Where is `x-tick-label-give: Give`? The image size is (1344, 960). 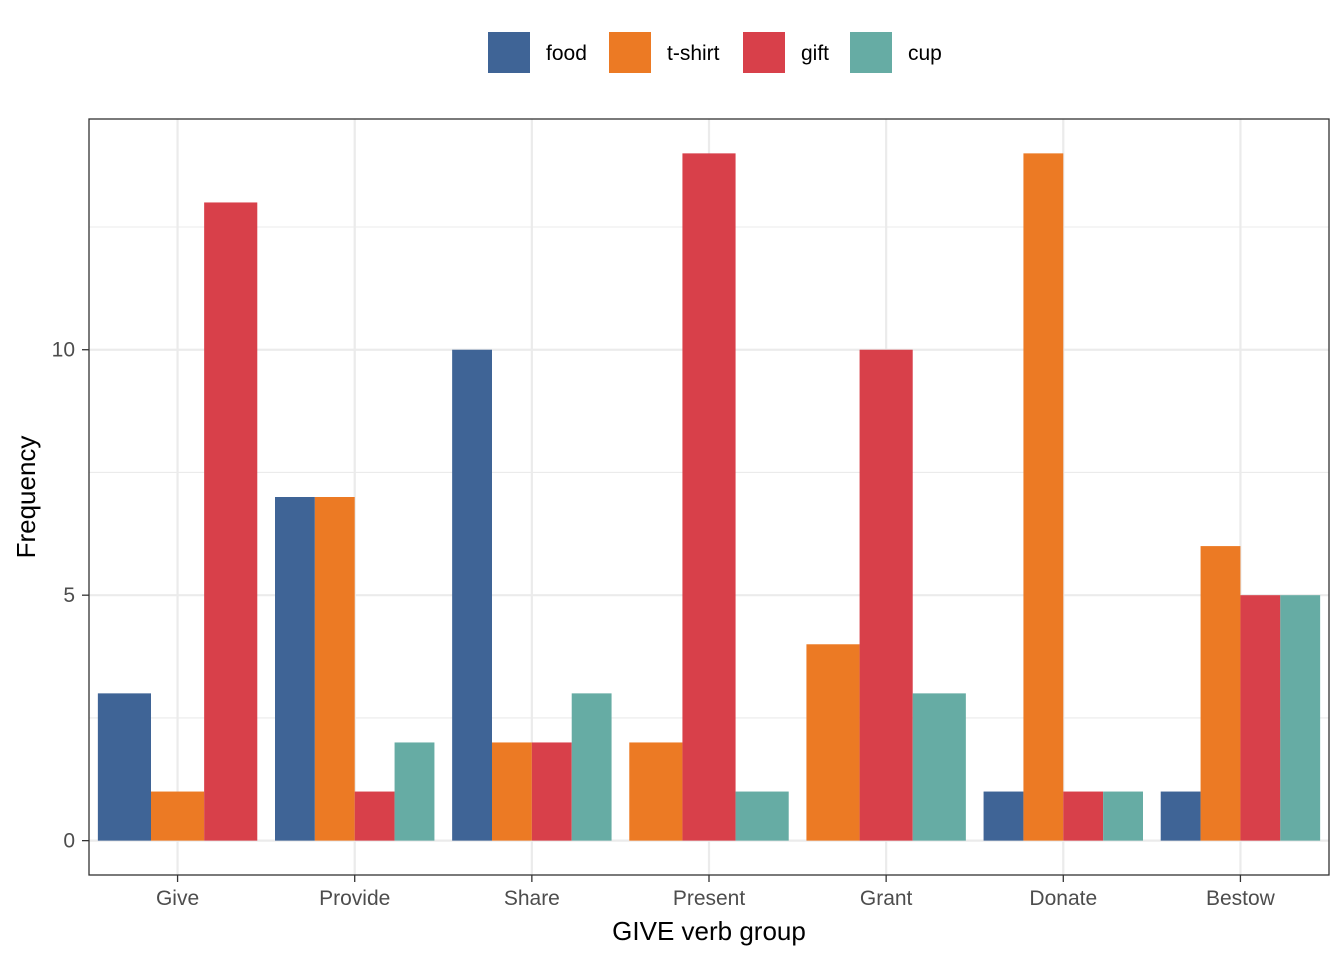 x-tick-label-give: Give is located at coordinates (177, 898).